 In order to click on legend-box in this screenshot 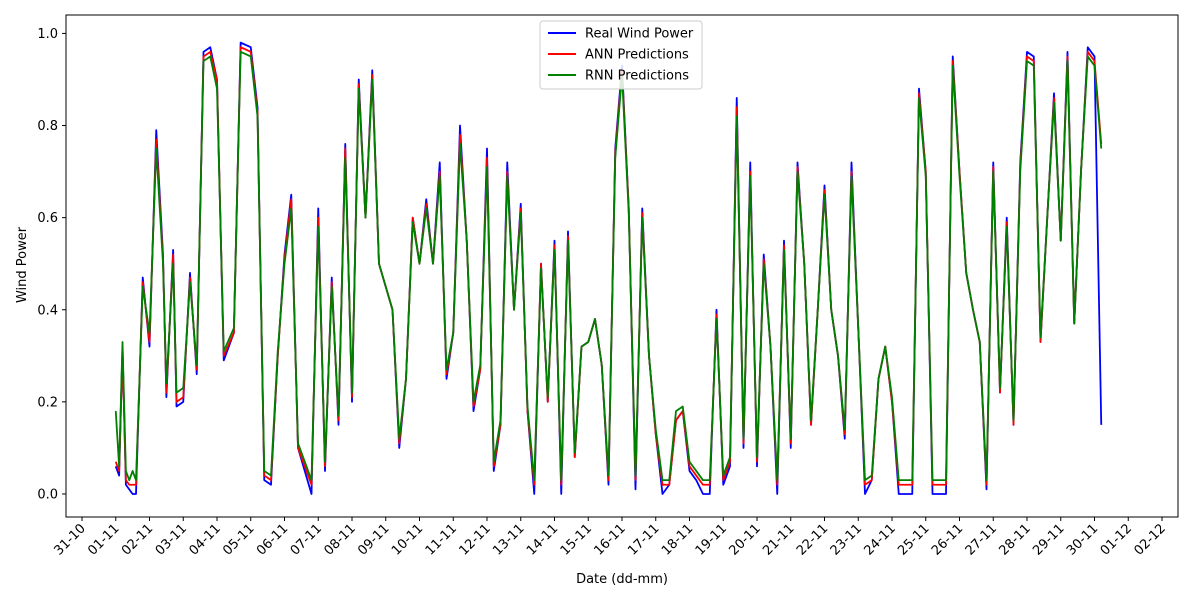, I will do `click(621, 55)`.